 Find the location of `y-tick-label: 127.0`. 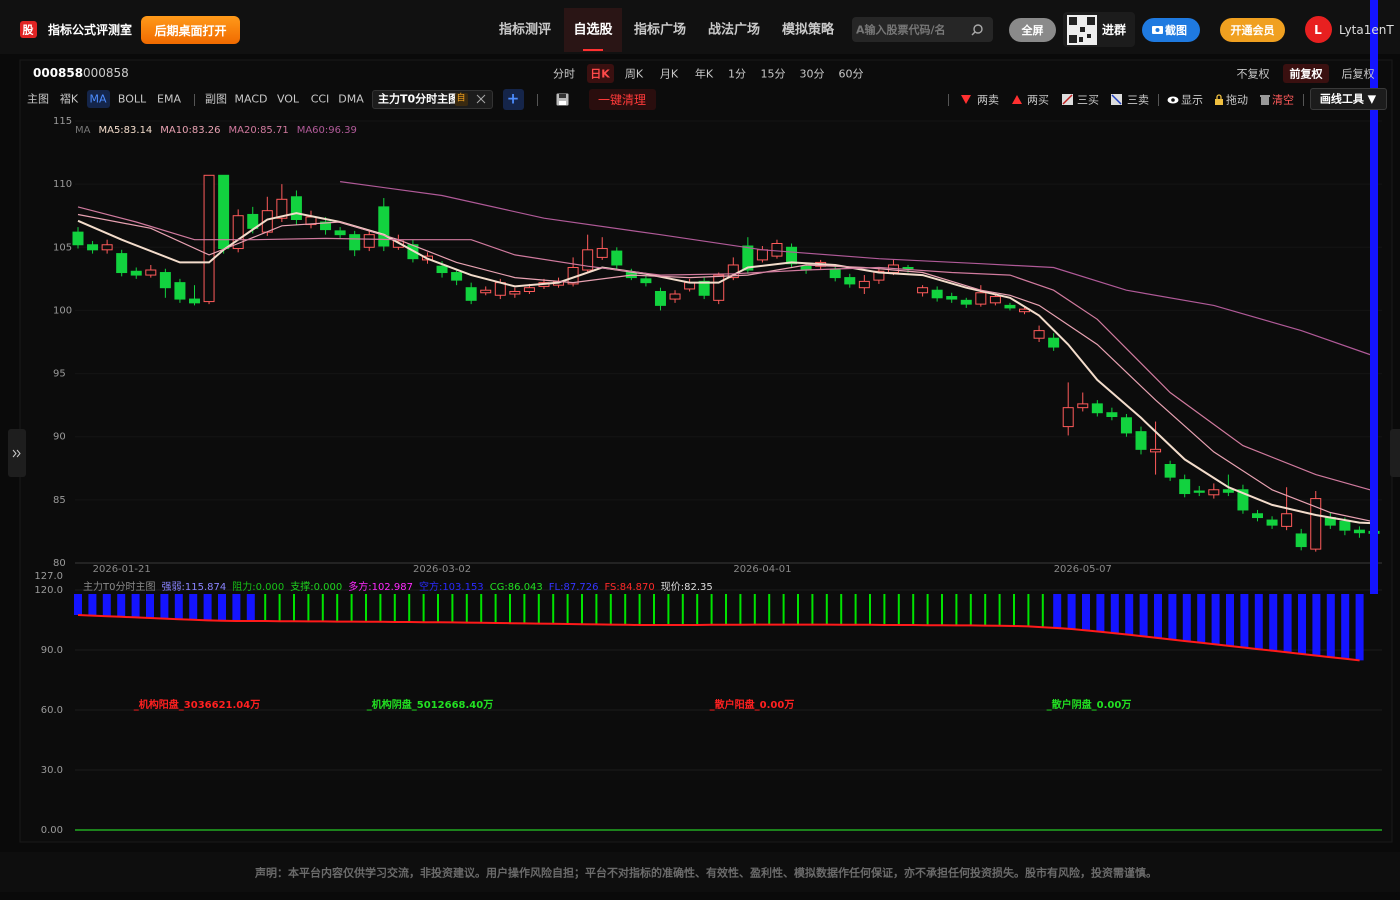

y-tick-label: 127.0 is located at coordinates (48, 576).